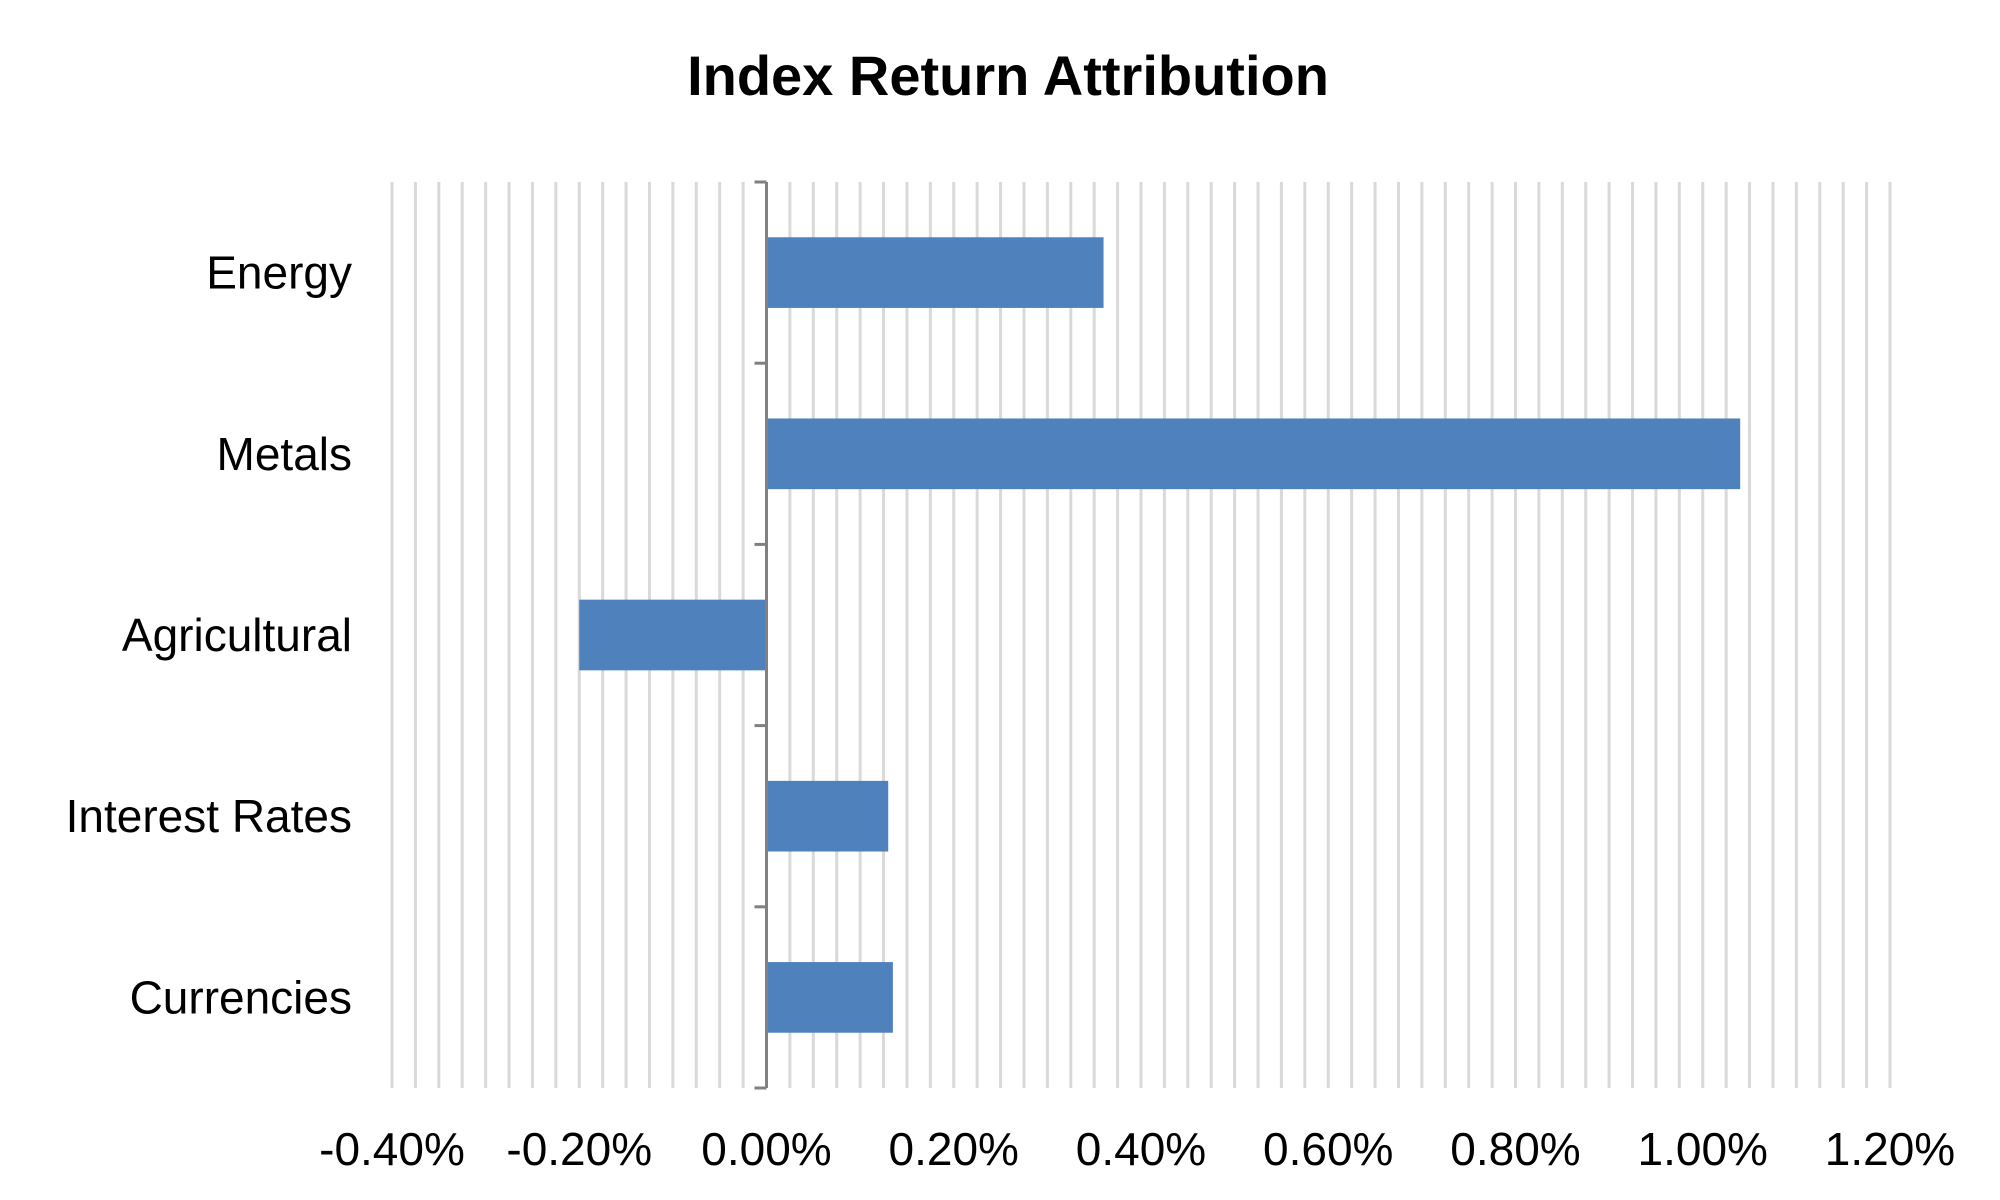 The width and height of the screenshot is (2000, 1200). What do you see at coordinates (1703, 1149) in the screenshot?
I see `x-tick-label: 1.00%` at bounding box center [1703, 1149].